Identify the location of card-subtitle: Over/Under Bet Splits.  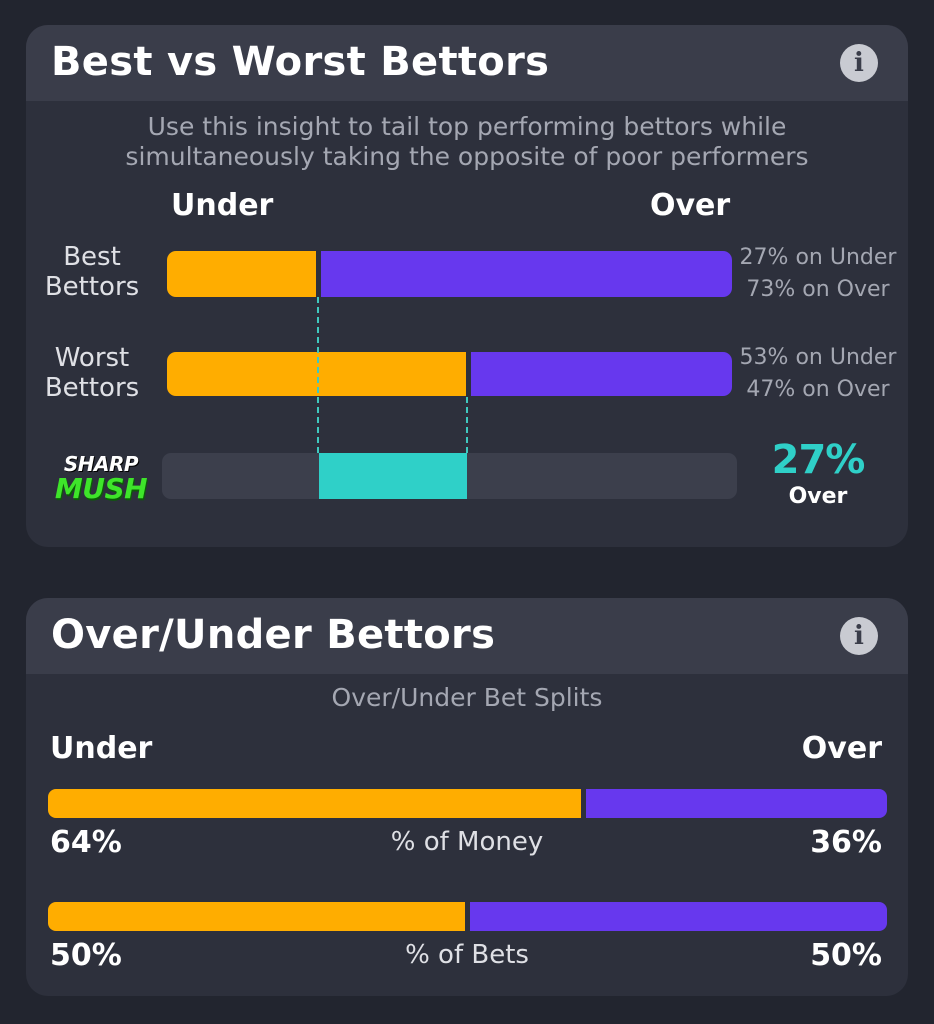
(467, 697).